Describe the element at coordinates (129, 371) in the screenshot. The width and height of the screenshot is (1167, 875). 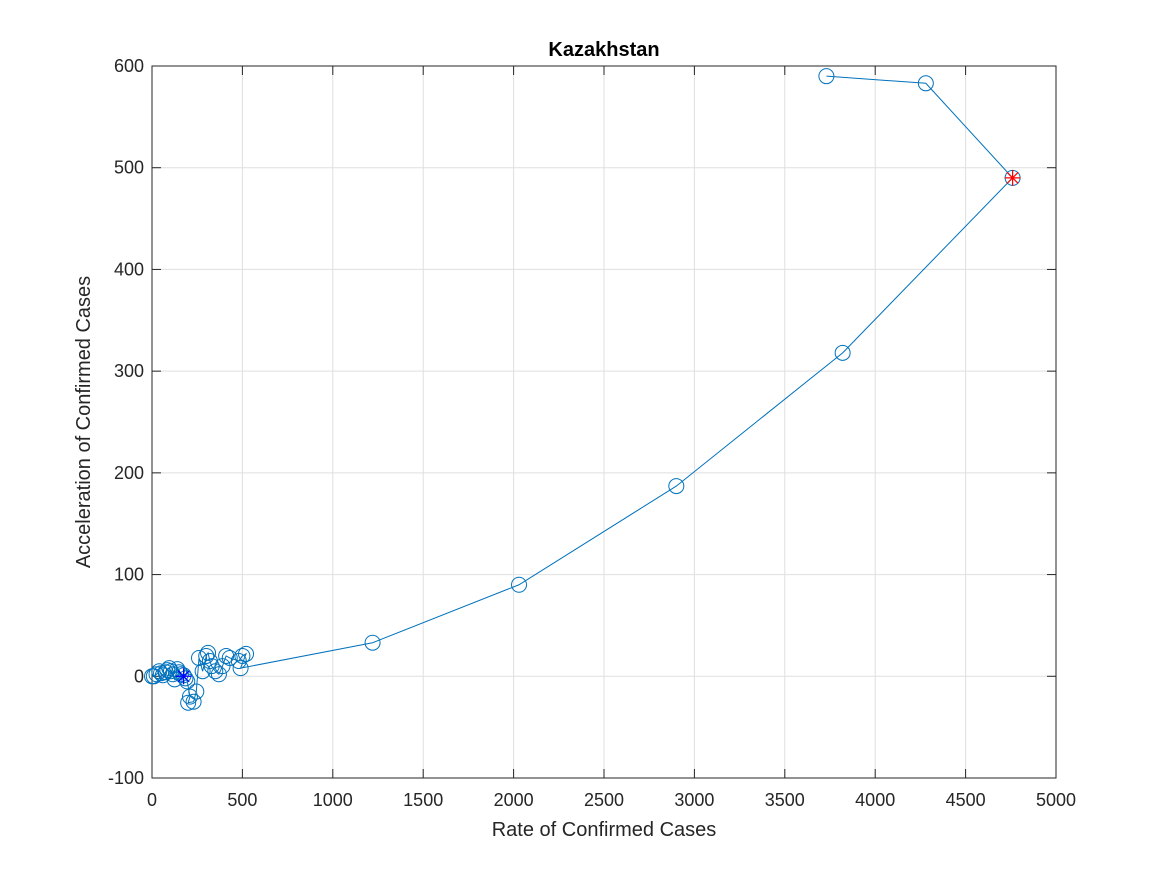
I see `y-tick-label: 300` at that location.